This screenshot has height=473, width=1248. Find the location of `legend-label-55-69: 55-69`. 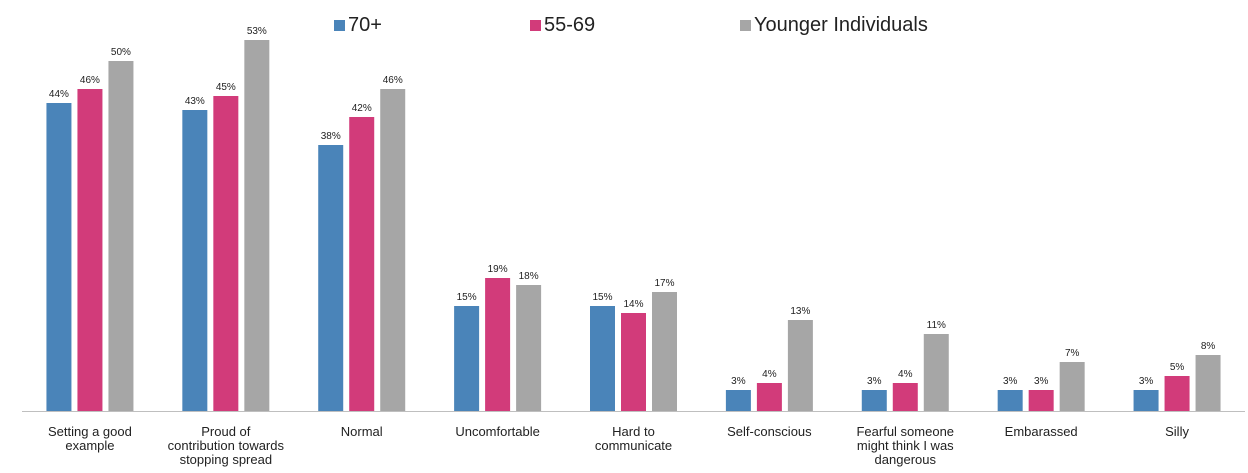

legend-label-55-69: 55-69 is located at coordinates (570, 24).